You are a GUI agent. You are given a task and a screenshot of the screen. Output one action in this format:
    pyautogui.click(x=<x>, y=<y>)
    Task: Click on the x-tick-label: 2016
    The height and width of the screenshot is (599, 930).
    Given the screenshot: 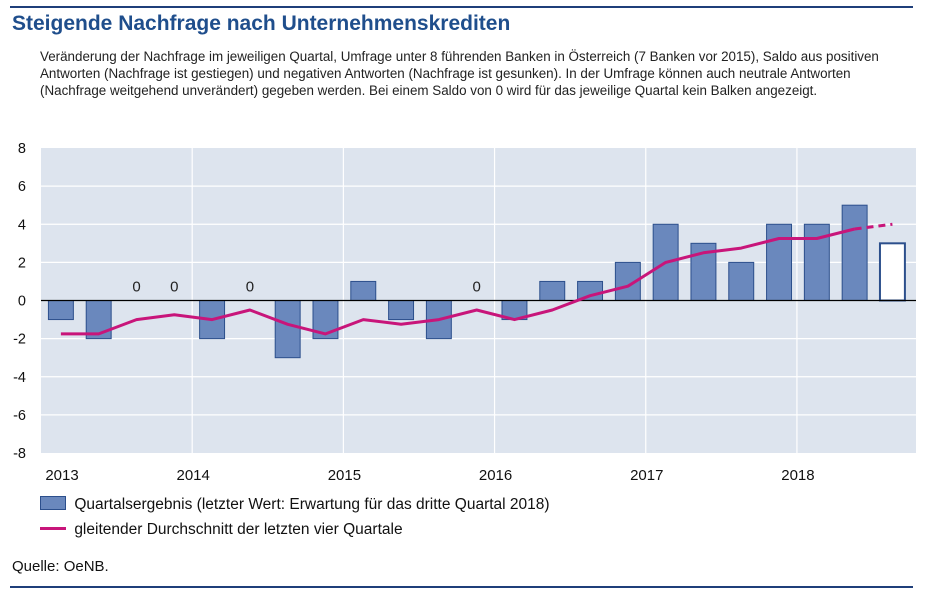 What is the action you would take?
    pyautogui.click(x=495, y=475)
    